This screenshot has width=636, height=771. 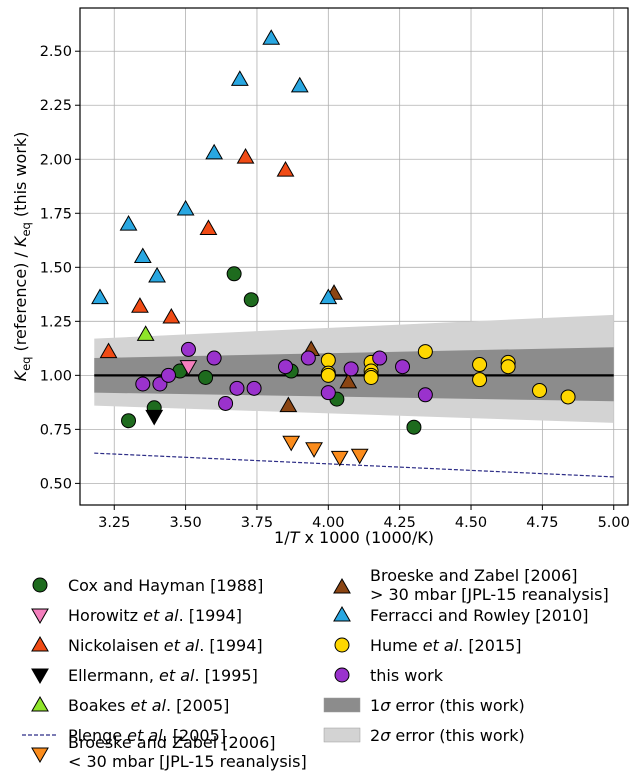 What do you see at coordinates (400, 523) in the screenshot?
I see `x-tick-label: 4.25` at bounding box center [400, 523].